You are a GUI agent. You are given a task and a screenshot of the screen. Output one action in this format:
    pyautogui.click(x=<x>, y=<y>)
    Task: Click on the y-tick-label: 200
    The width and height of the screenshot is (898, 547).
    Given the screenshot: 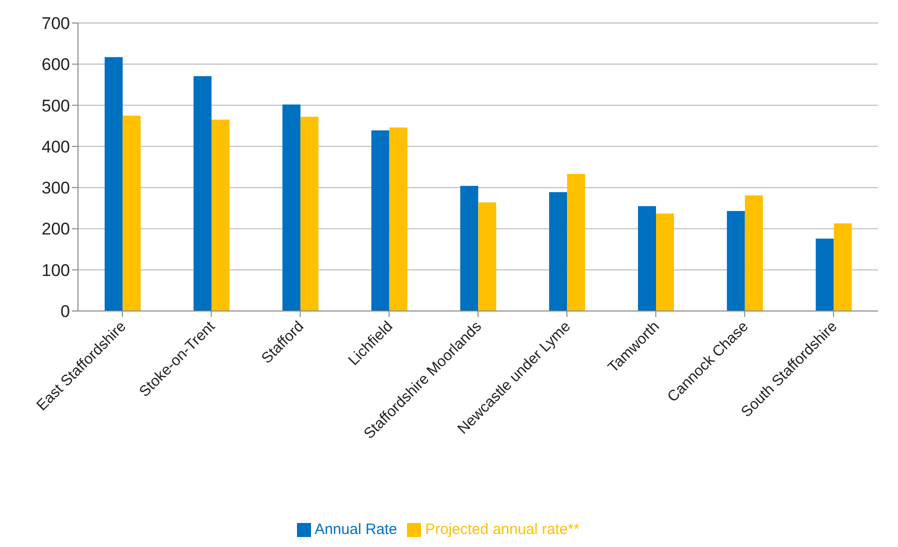 What is the action you would take?
    pyautogui.click(x=56, y=229)
    